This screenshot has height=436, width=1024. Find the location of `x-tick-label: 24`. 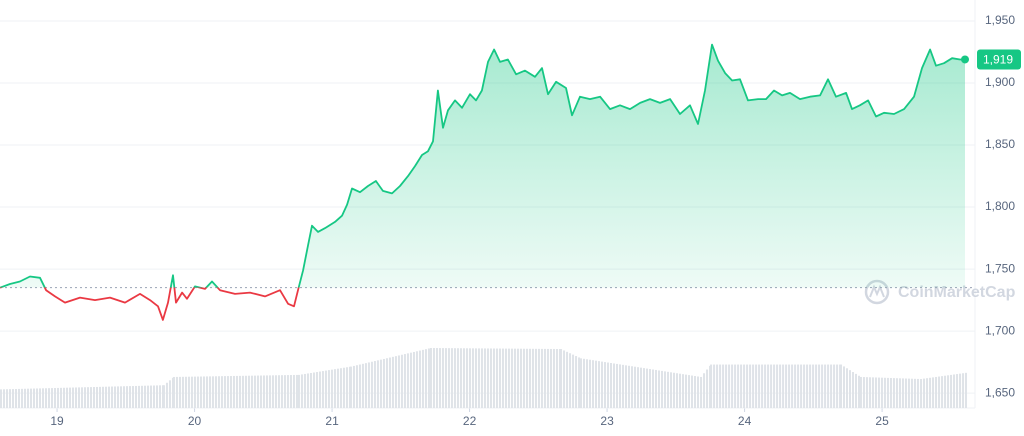

x-tick-label: 24 is located at coordinates (745, 421).